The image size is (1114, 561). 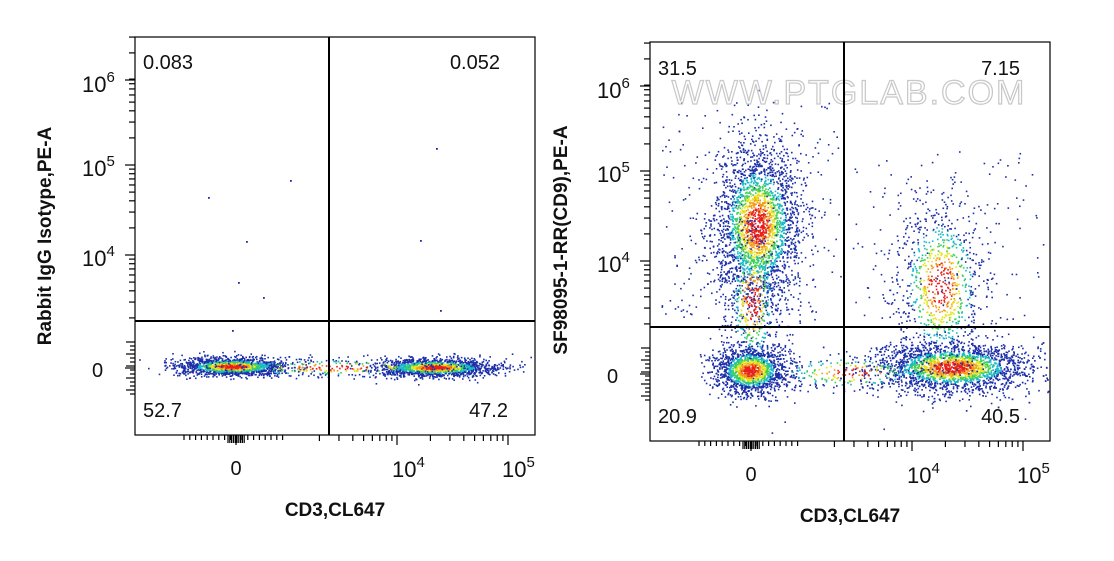 I want to click on x-tick-label-1e4: 104, so click(x=408, y=468).